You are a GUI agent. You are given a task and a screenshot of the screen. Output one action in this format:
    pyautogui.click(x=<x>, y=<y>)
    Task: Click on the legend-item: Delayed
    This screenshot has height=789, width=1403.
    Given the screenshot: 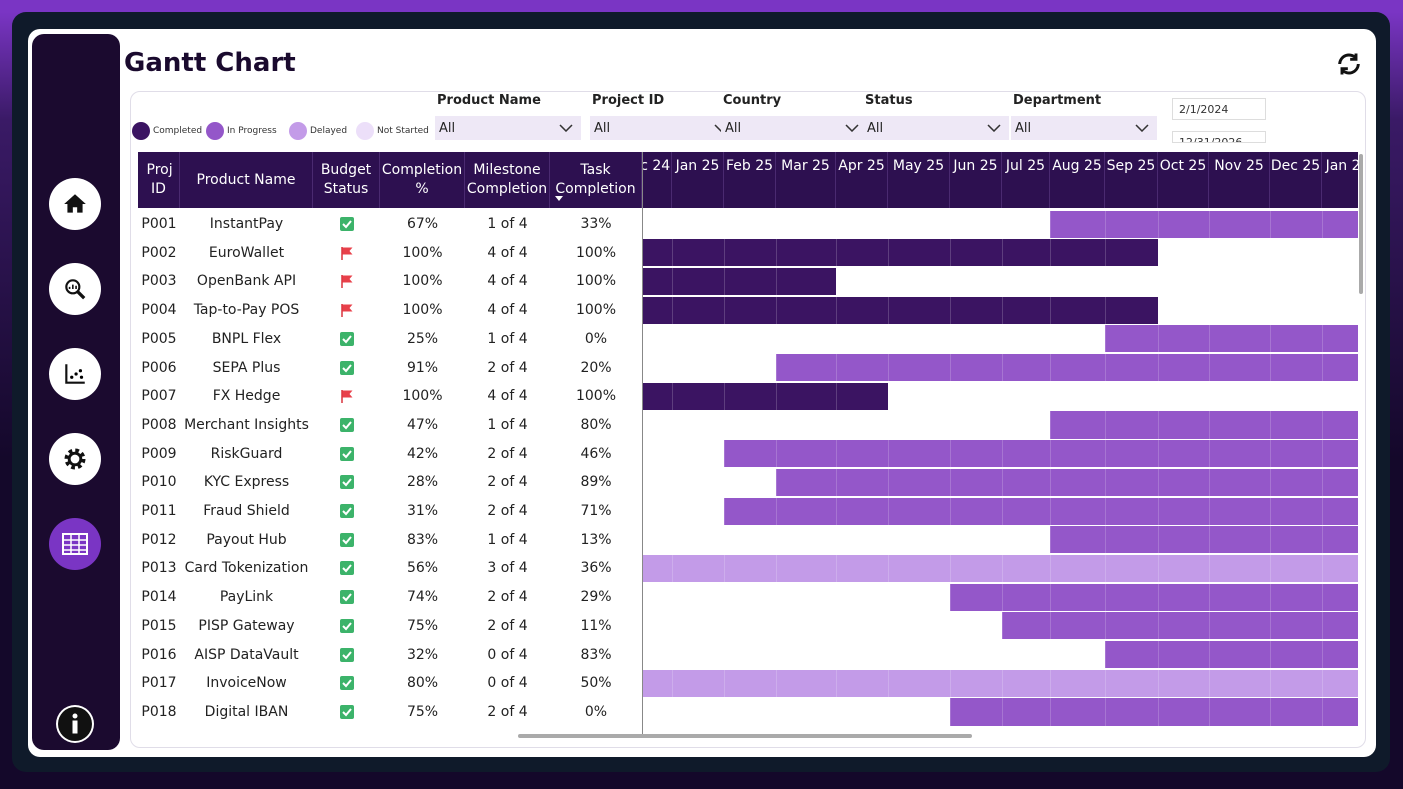 What is the action you would take?
    pyautogui.click(x=318, y=131)
    